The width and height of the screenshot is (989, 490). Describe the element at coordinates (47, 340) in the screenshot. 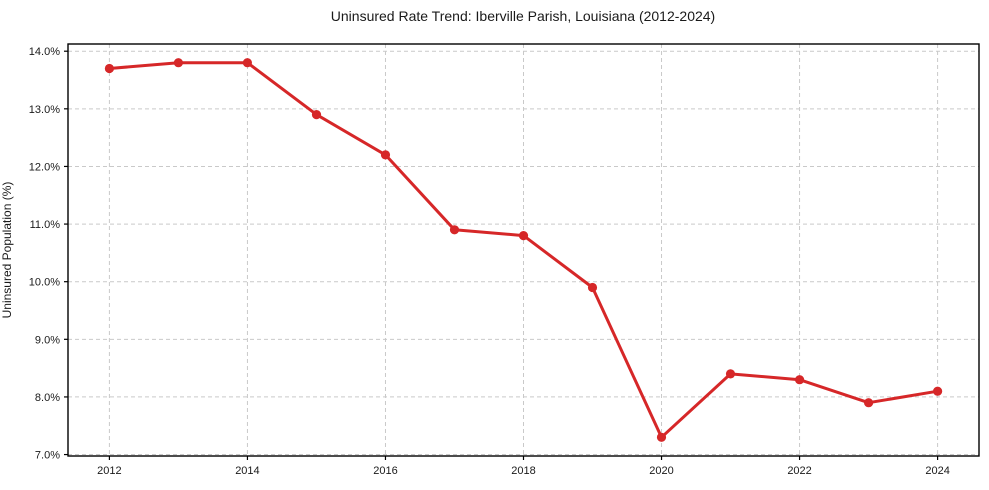

I see `y-tick-label: 9.0%` at that location.